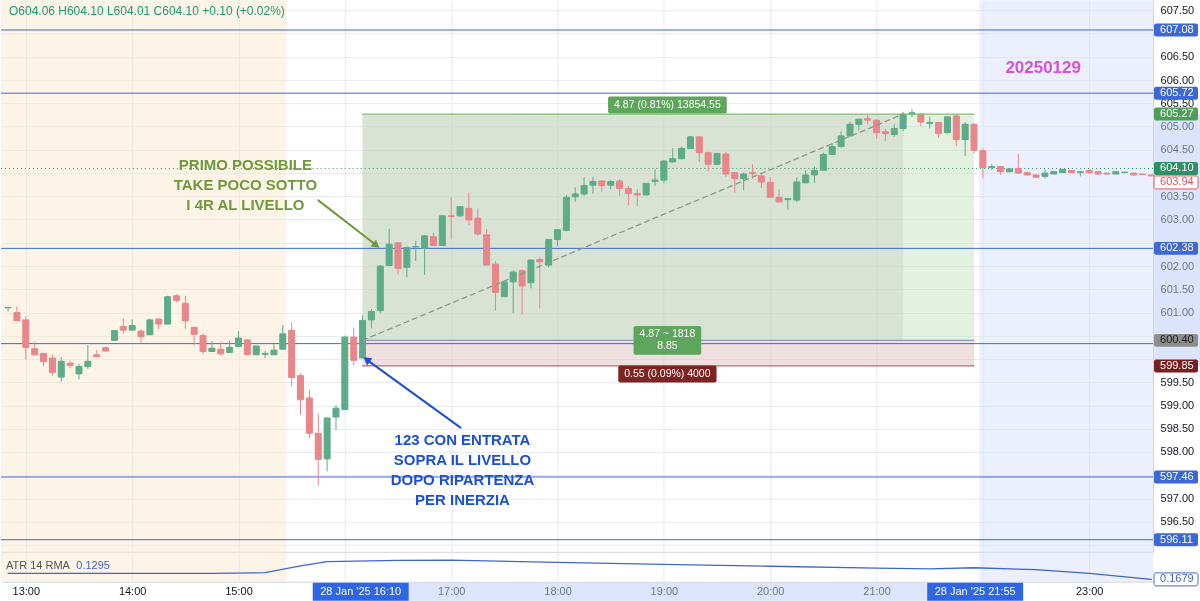  What do you see at coordinates (93, 564) in the screenshot?
I see `annotation: 0.1295` at bounding box center [93, 564].